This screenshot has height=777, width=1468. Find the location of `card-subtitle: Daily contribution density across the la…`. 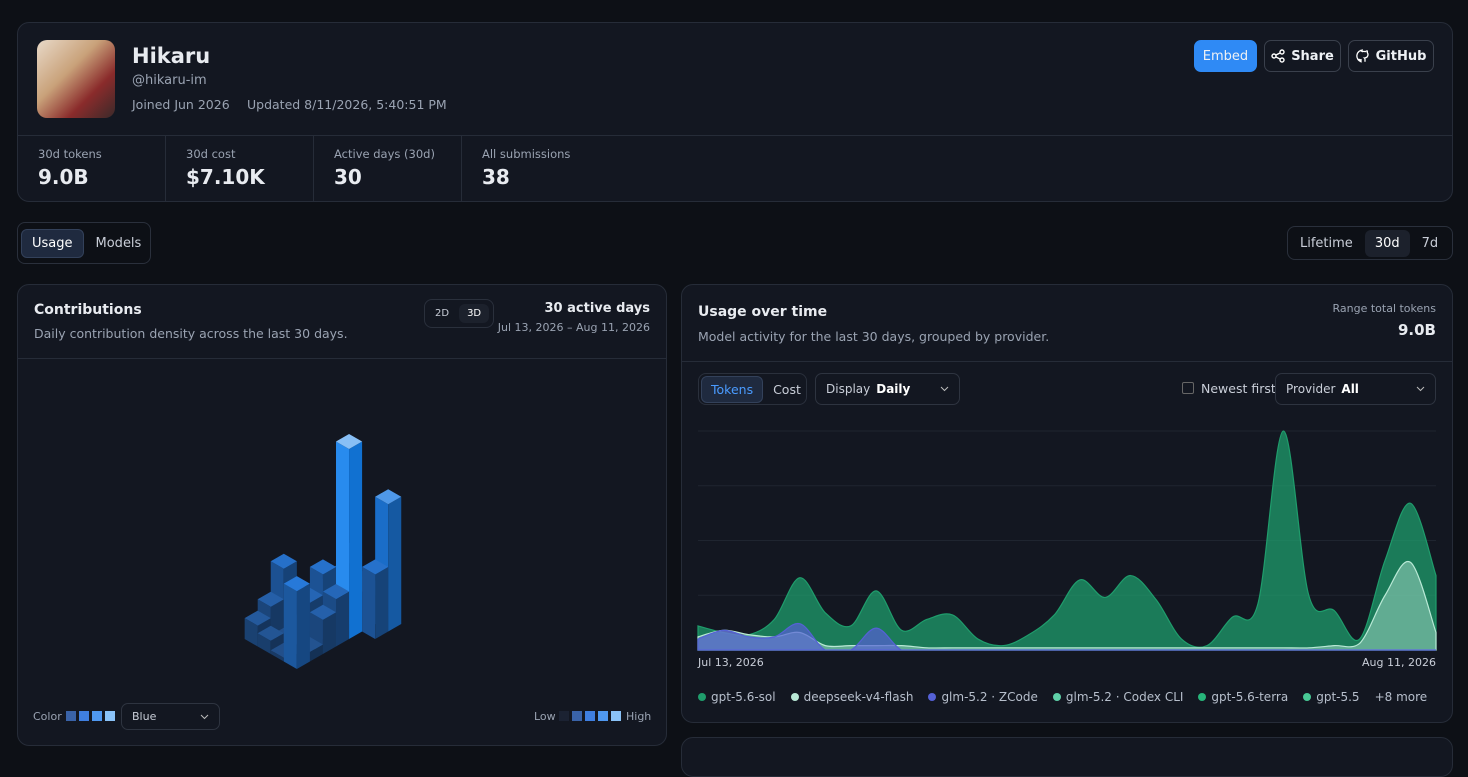

card-subtitle: Daily contribution density across the la… is located at coordinates (191, 333).